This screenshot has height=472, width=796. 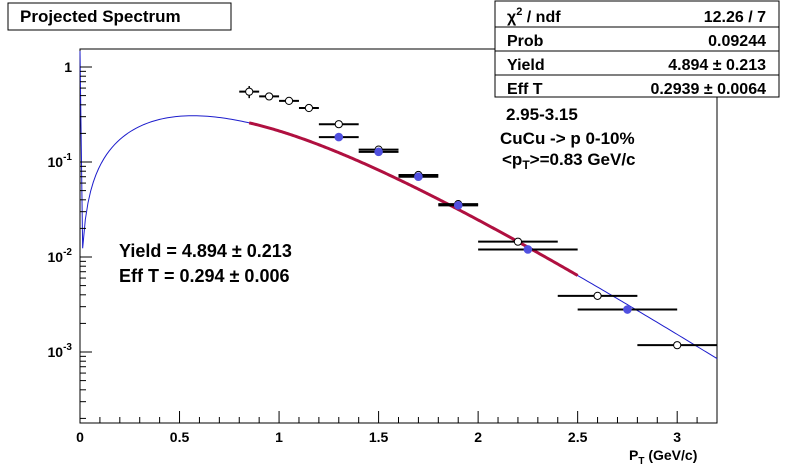 What do you see at coordinates (60, 256) in the screenshot?
I see `y-tick-label: 10⁻²` at bounding box center [60, 256].